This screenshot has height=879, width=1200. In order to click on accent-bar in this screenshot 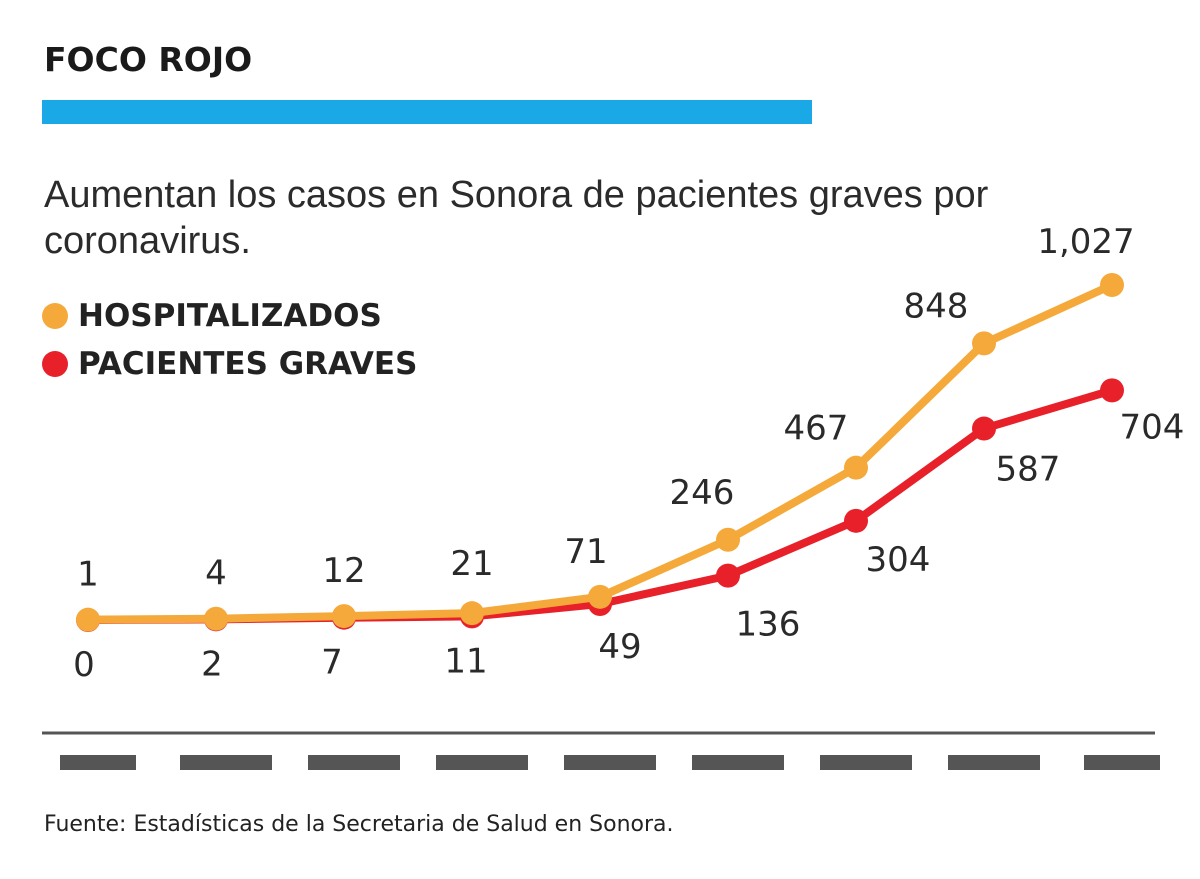, I will do `click(427, 112)`.